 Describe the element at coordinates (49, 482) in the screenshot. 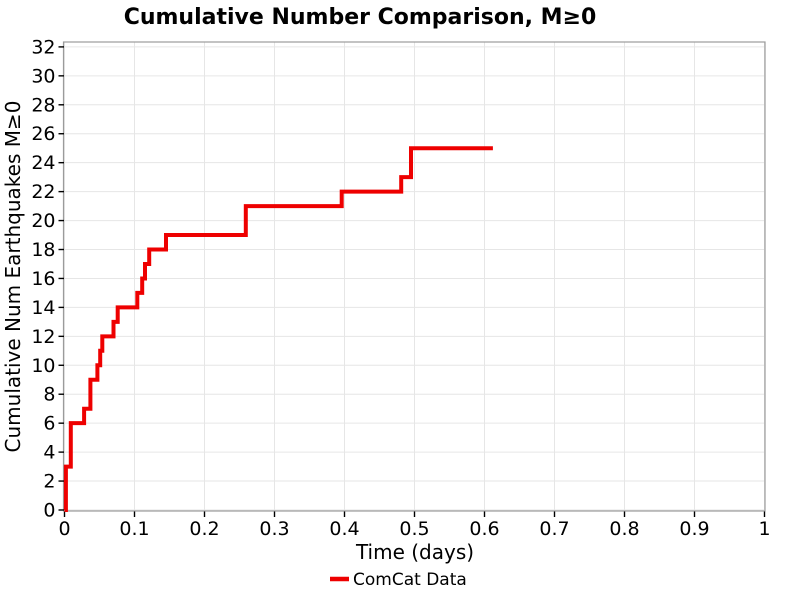

I see `y-tick-label: 2` at that location.